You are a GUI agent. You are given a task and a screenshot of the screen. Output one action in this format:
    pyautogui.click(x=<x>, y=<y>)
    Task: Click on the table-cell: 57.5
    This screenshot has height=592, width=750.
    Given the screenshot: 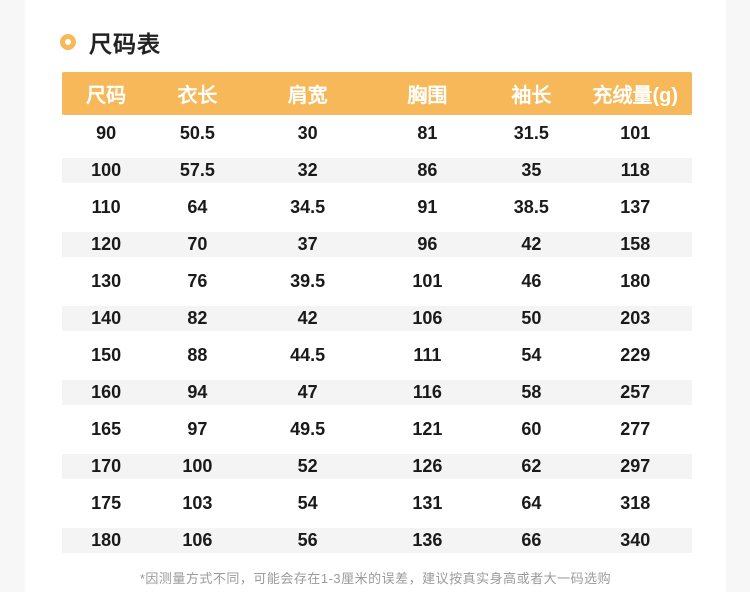 What is the action you would take?
    pyautogui.click(x=197, y=170)
    